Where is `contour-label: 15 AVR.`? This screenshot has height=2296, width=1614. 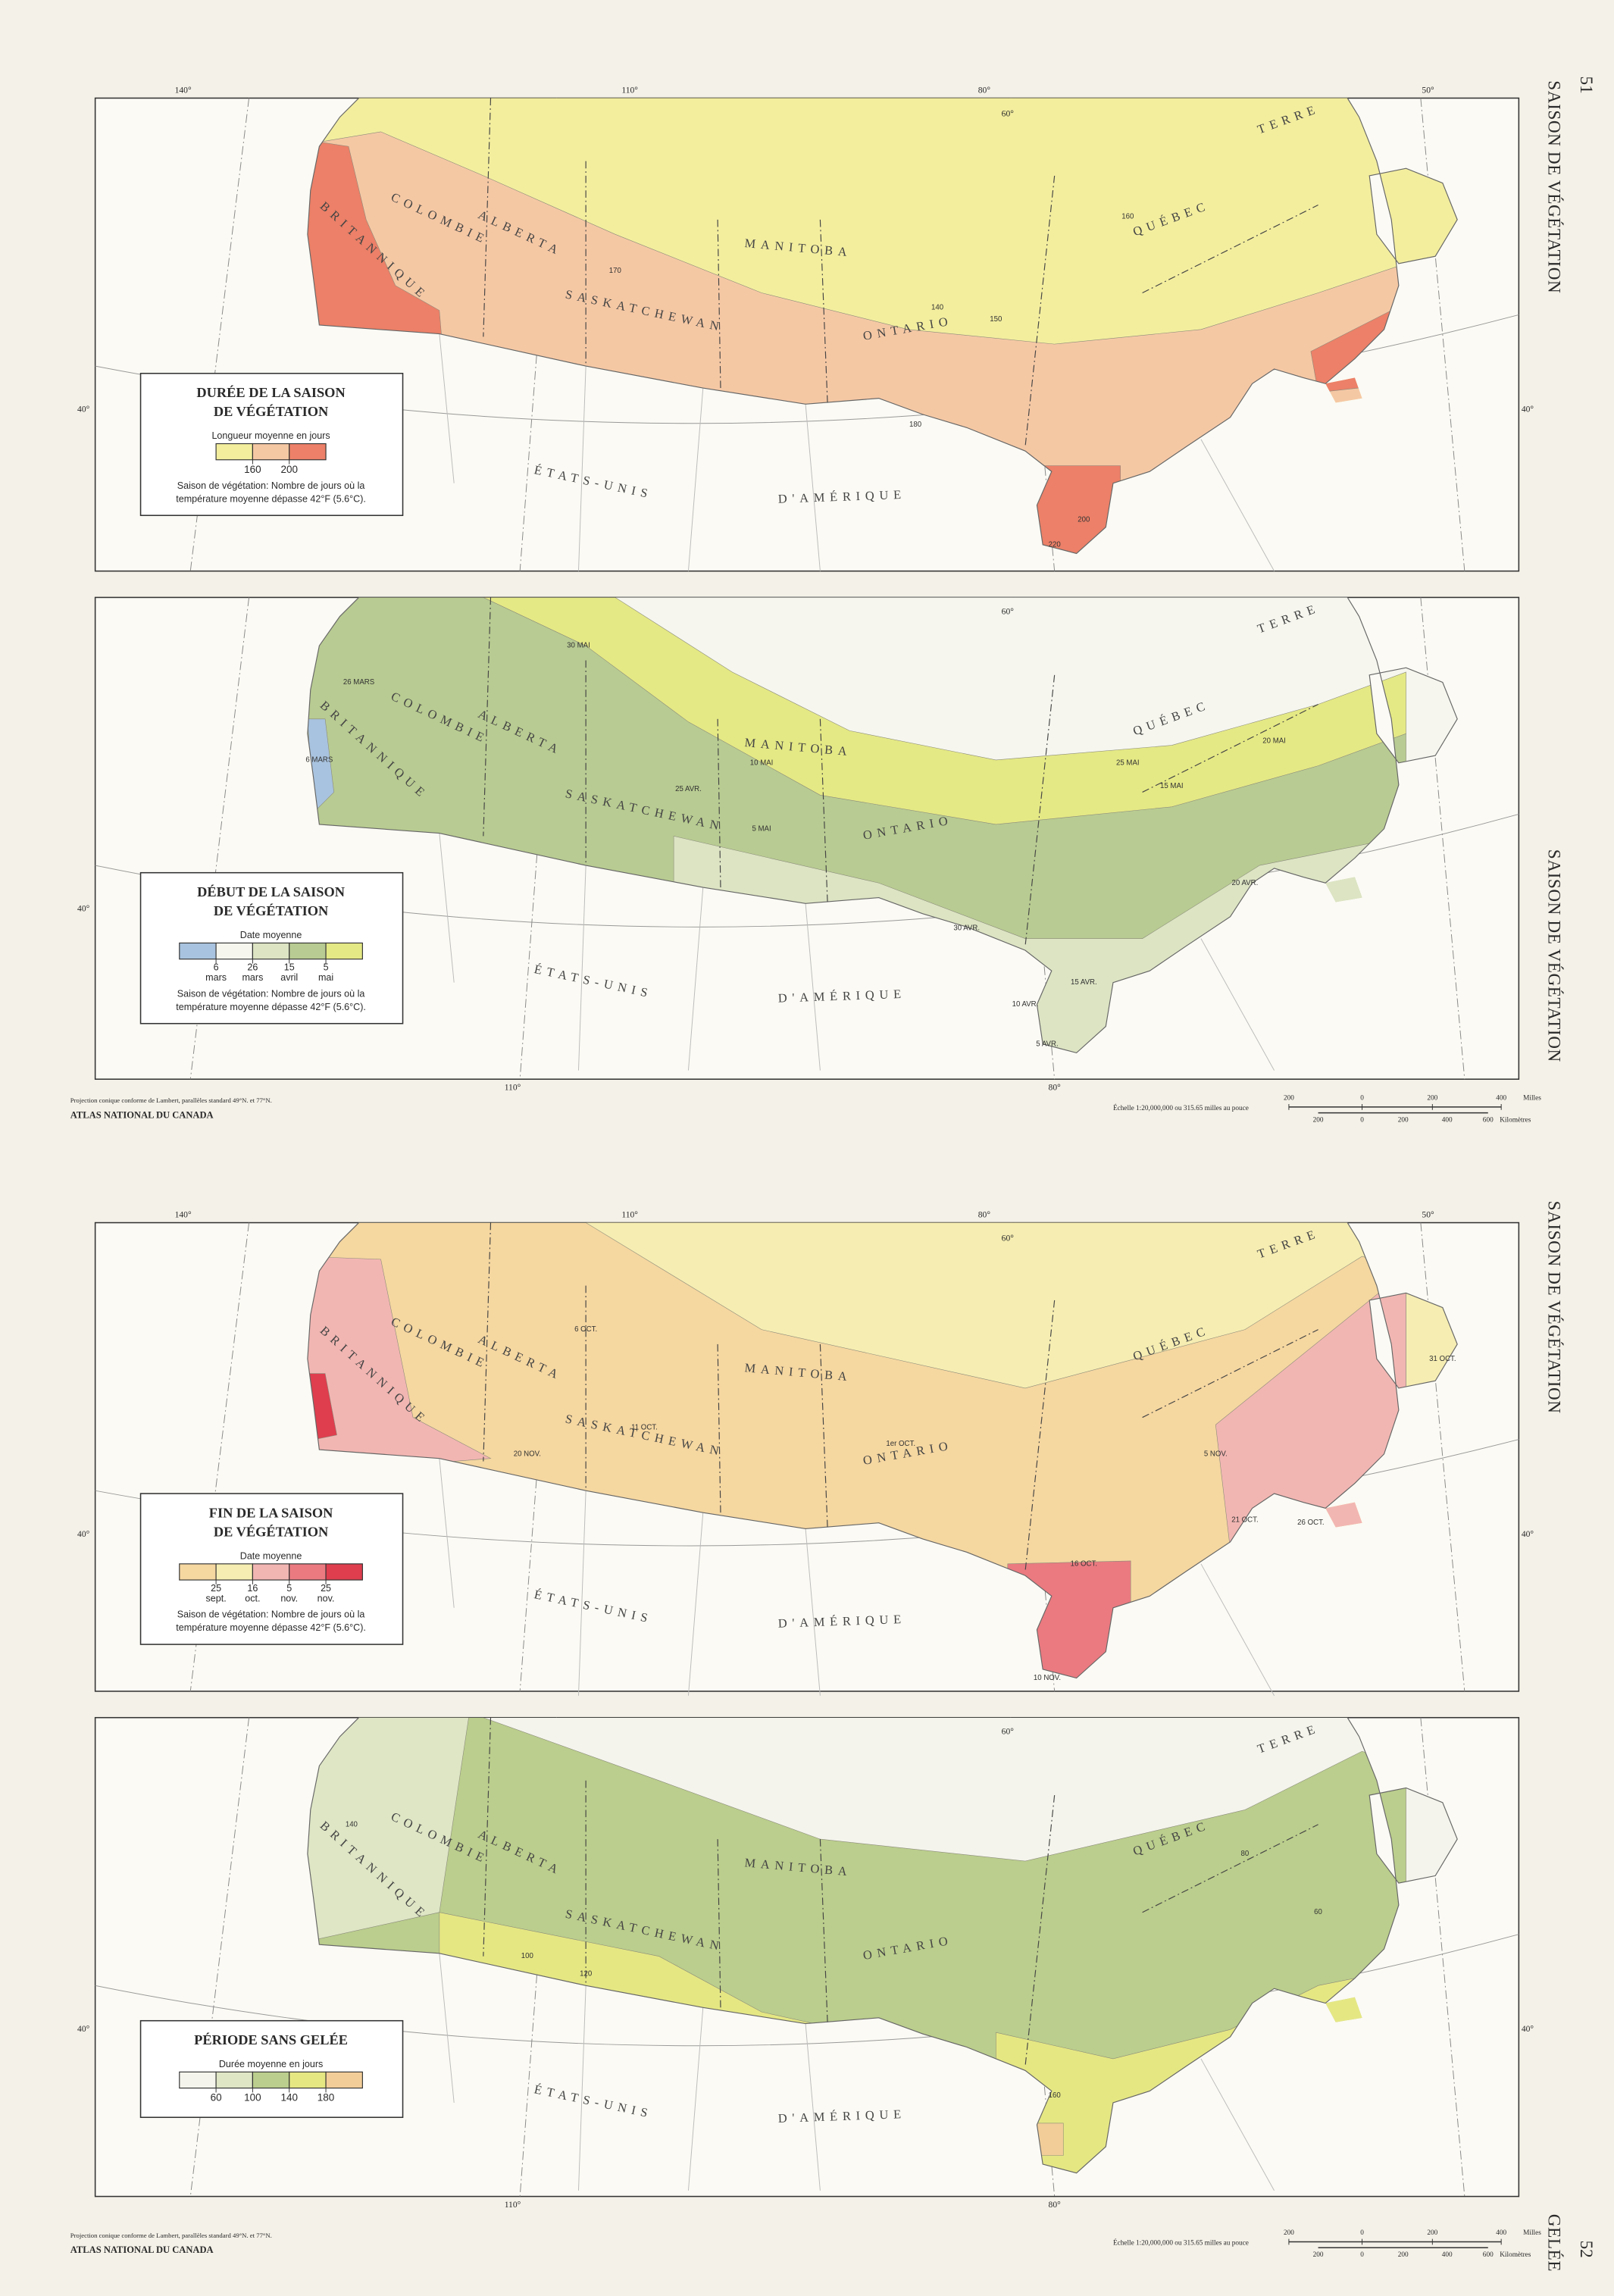
contour-label: 15 AVR. is located at coordinates (1084, 983).